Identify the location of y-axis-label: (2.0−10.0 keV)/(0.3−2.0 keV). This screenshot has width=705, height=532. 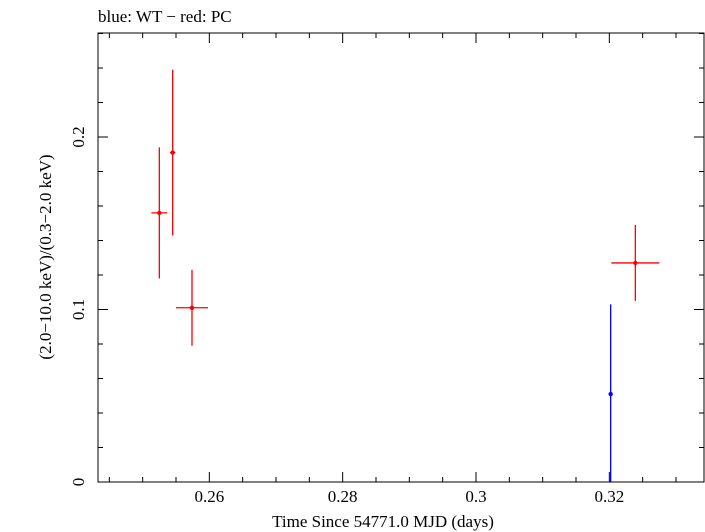
(45, 256).